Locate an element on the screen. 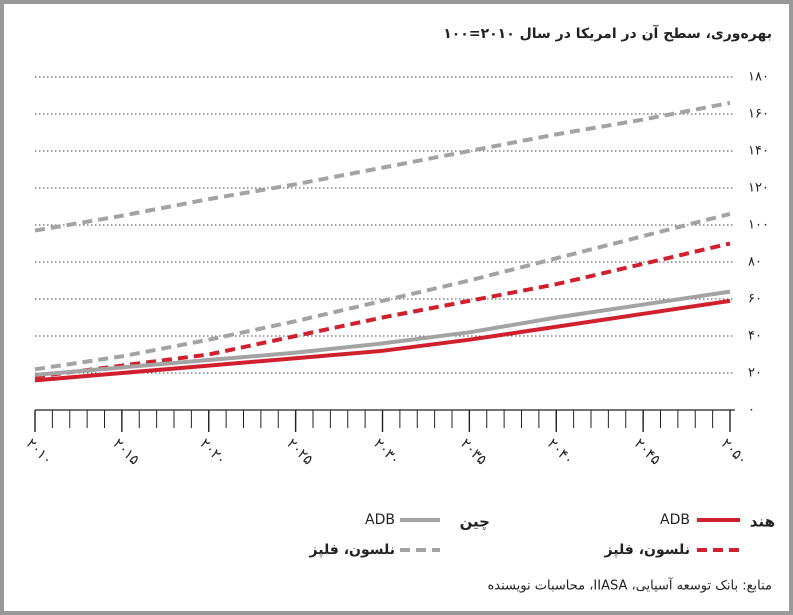 The image size is (793, 615). y-tick-label: ۰ is located at coordinates (751, 410).